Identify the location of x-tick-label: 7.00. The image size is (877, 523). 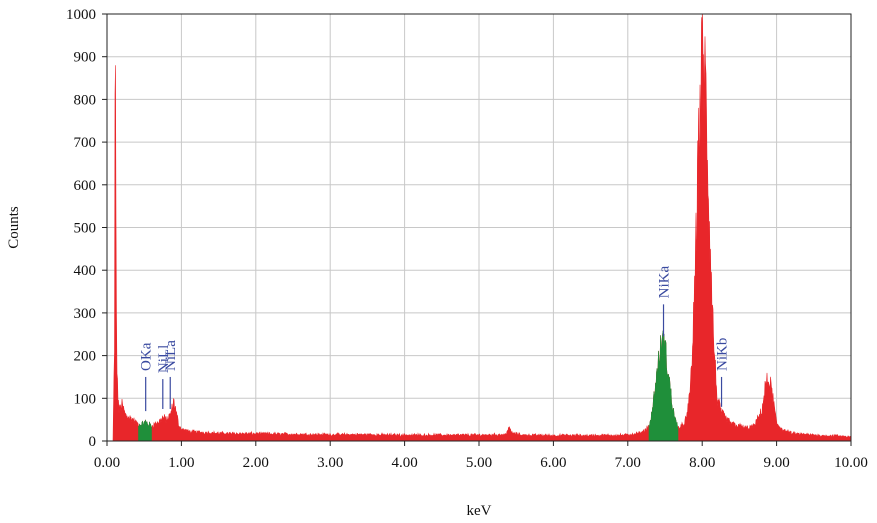
(628, 463).